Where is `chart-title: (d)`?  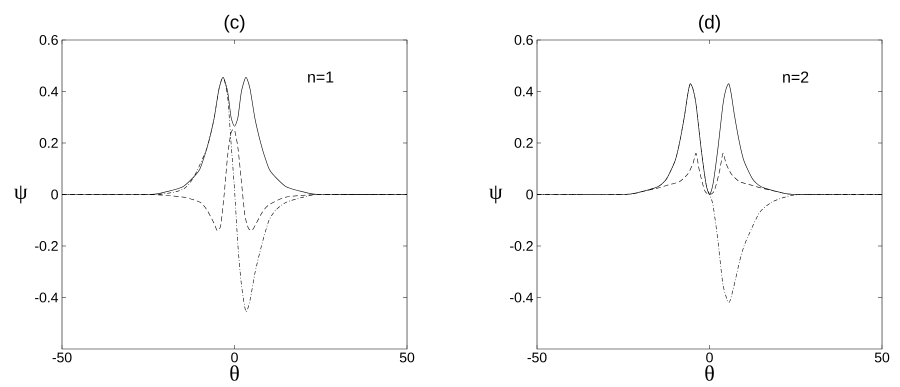
chart-title: (d) is located at coordinates (709, 23).